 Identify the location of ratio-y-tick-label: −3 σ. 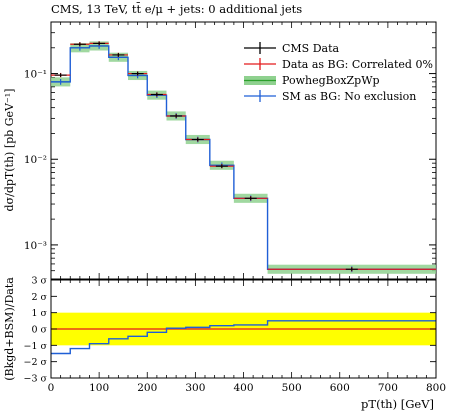
(35, 379).